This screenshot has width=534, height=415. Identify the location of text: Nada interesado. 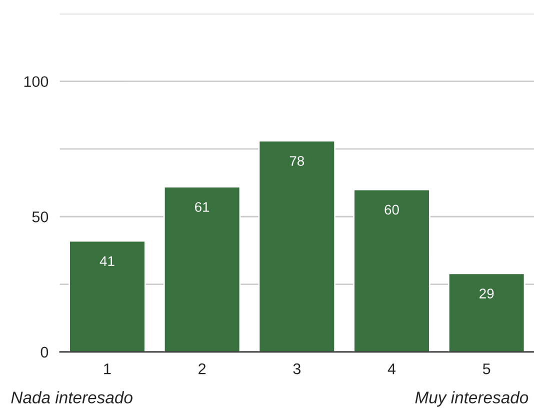
(71, 397).